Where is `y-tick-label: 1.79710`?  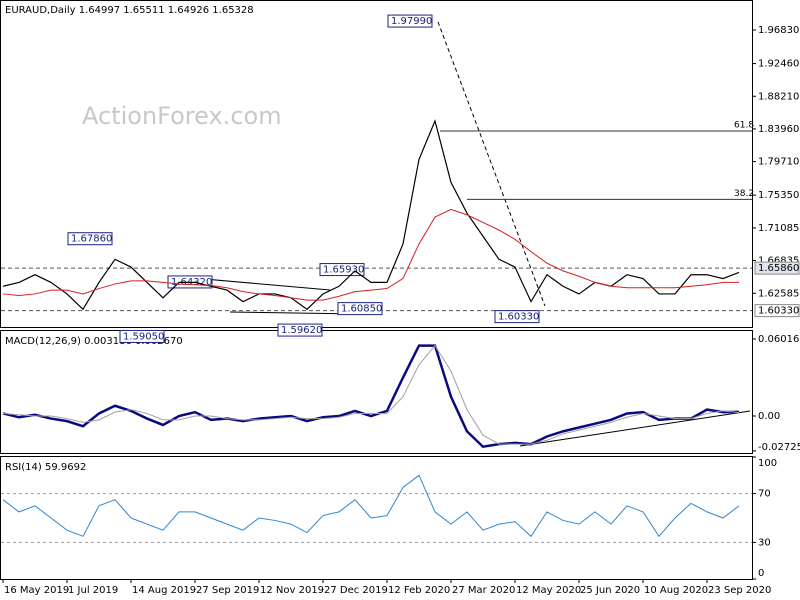 y-tick-label: 1.79710 is located at coordinates (778, 162).